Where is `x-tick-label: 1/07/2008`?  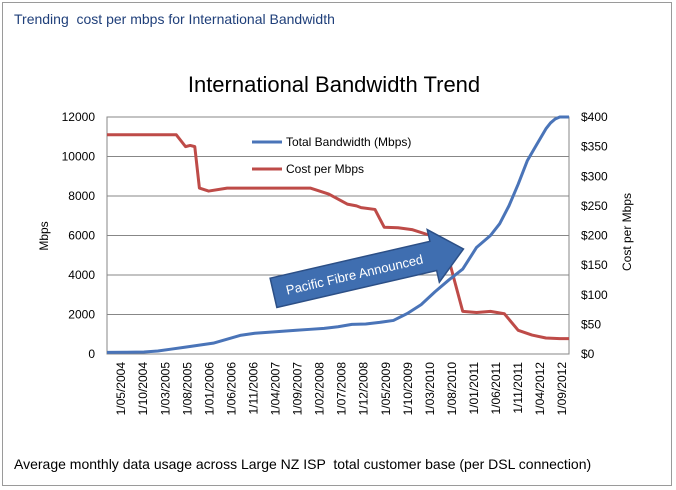
x-tick-label: 1/07/2008 is located at coordinates (342, 389).